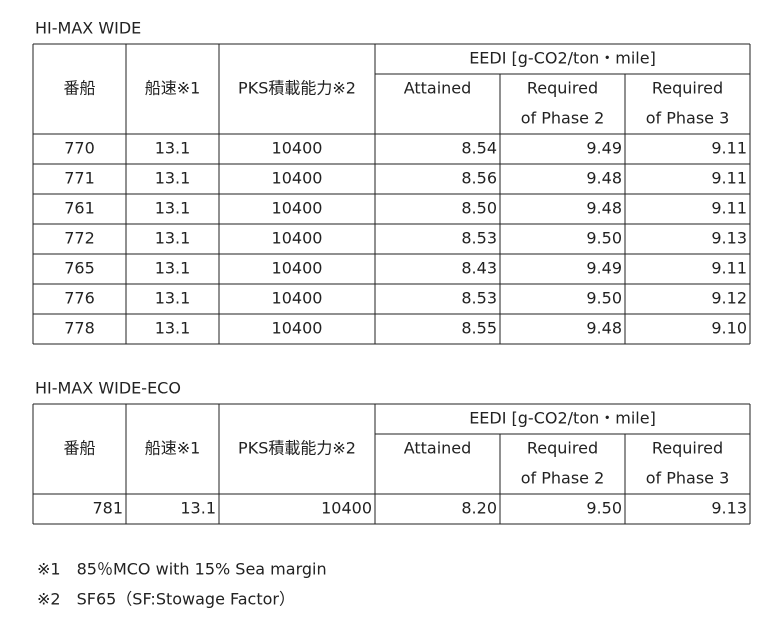 The width and height of the screenshot is (780, 644). What do you see at coordinates (79, 268) in the screenshot?
I see `table-cell: 765` at bounding box center [79, 268].